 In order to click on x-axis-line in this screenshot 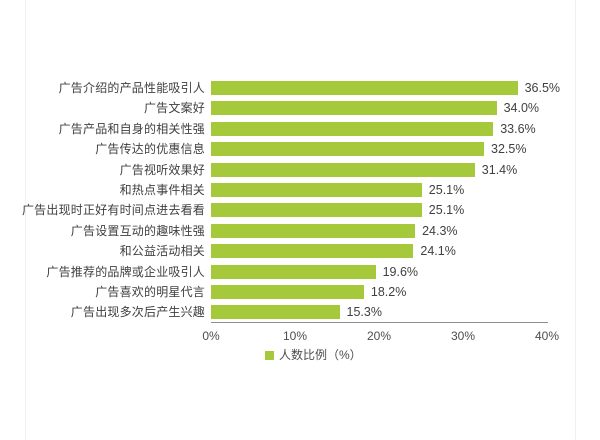, I will do `click(379, 322)`.